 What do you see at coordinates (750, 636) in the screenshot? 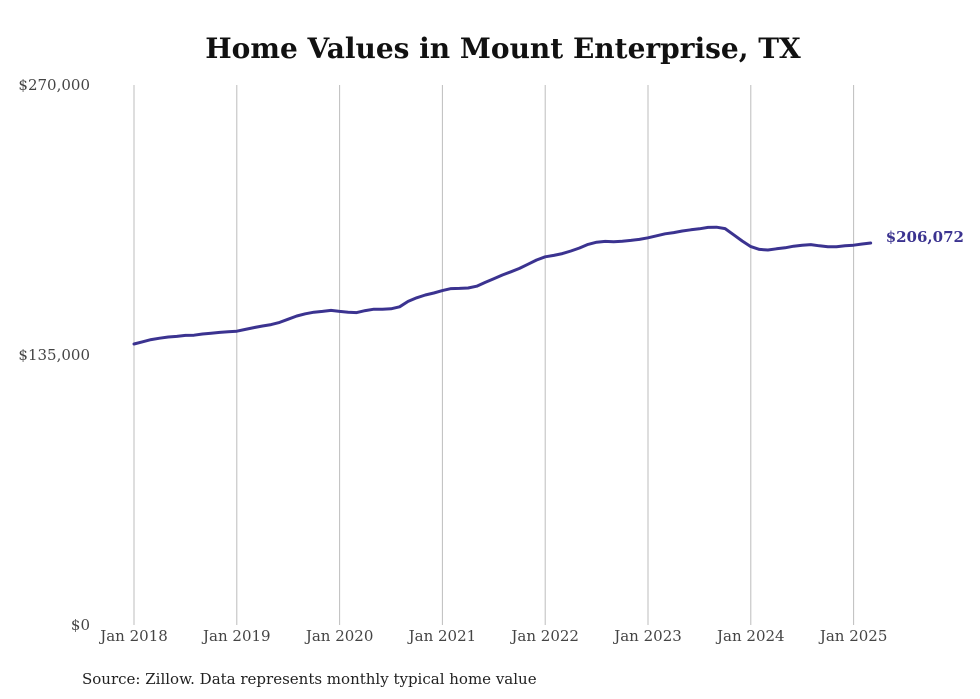
I see `x-tick-label: Jan 2024` at bounding box center [750, 636].